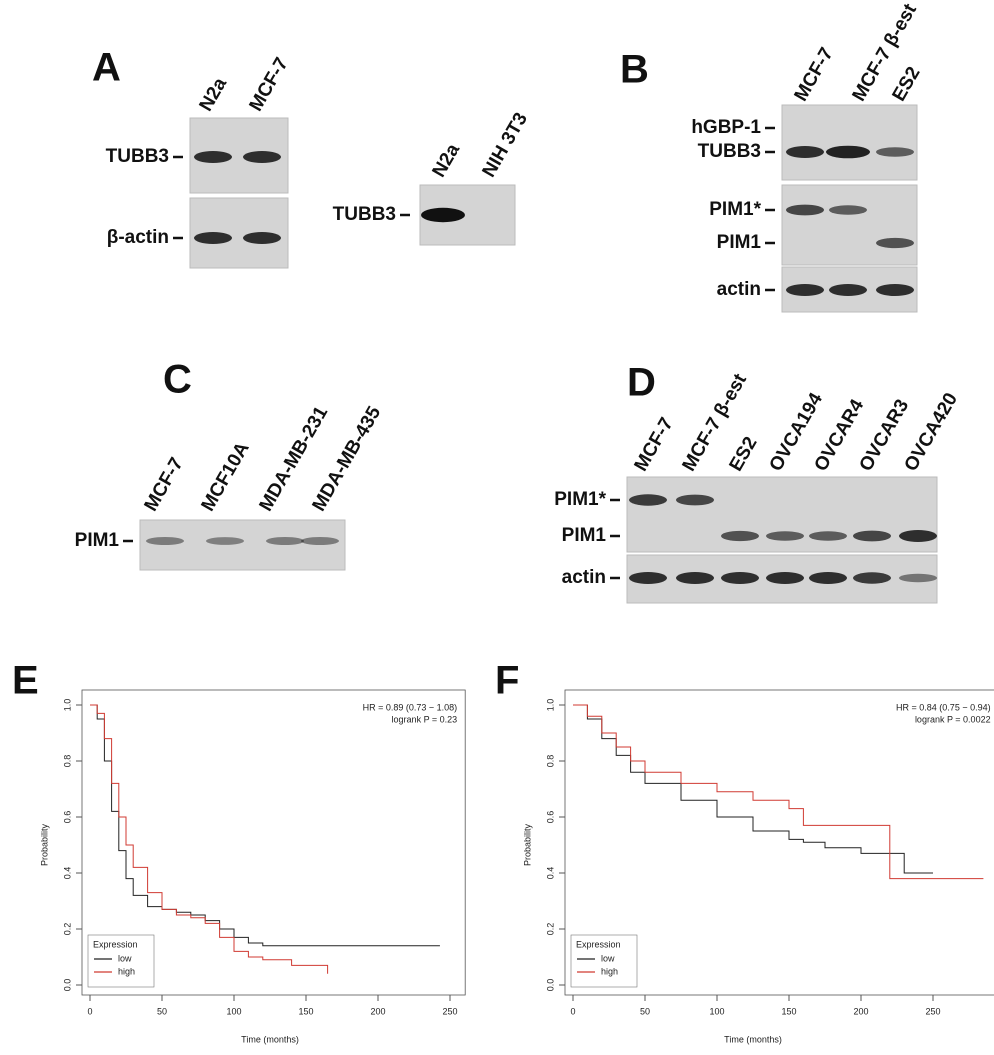  I want to click on annotation: logrank P = 0.0022, so click(953, 719).